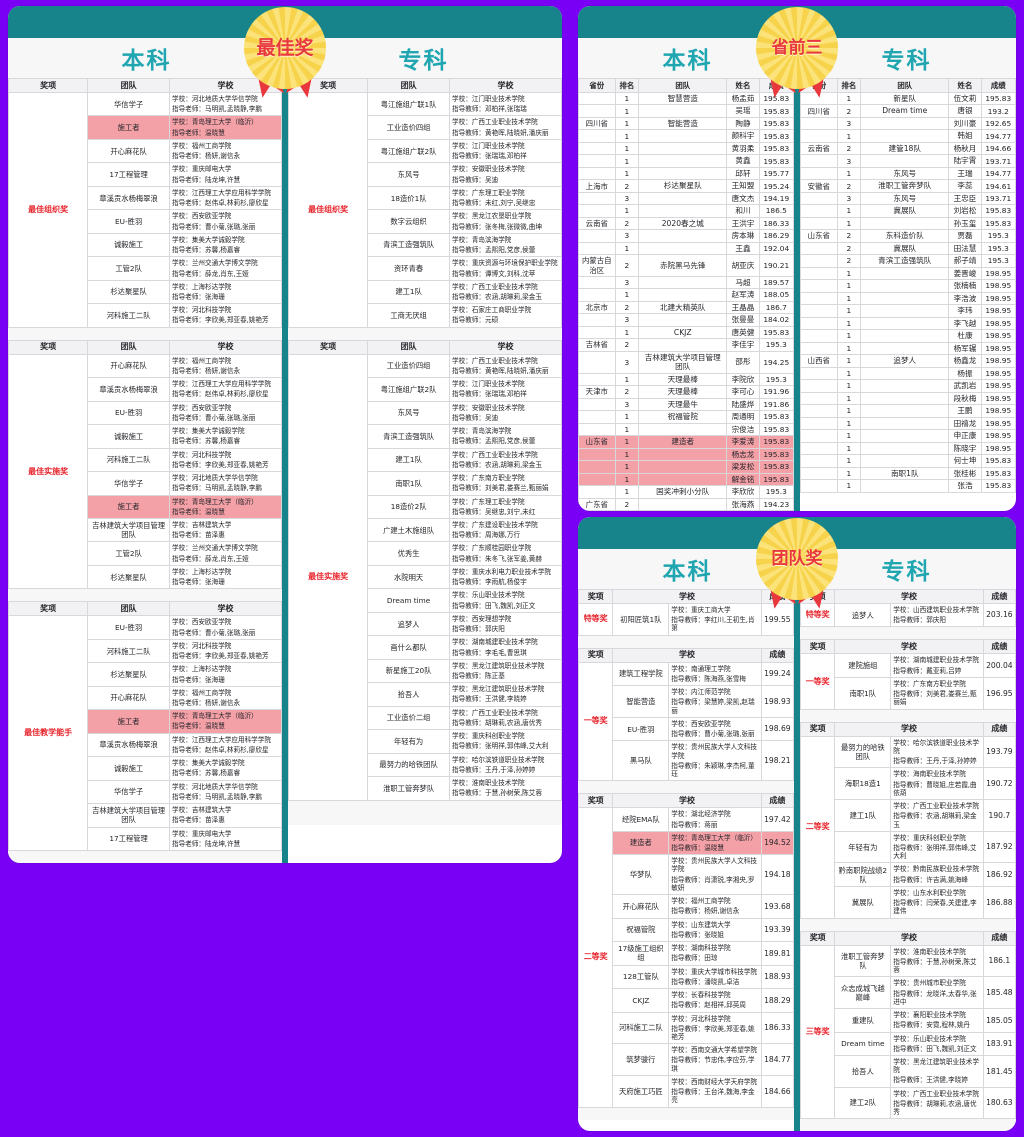  I want to click on team-name-cell: 2020春之城, so click(683, 223).